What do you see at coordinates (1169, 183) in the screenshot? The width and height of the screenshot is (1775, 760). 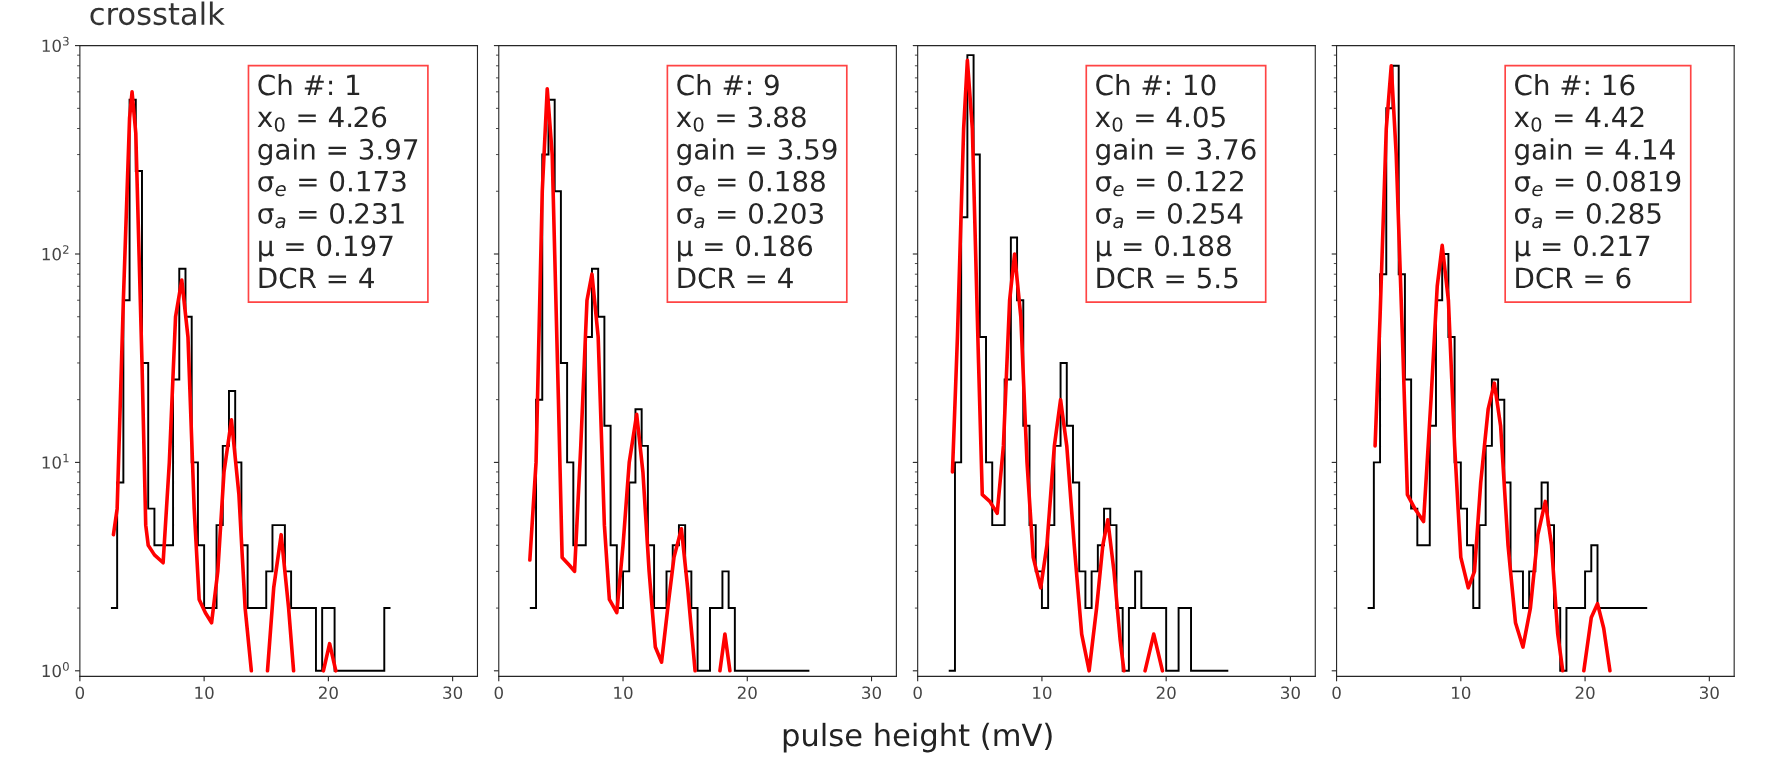 I see `annotation: σ$_{e}$ = 0.122` at bounding box center [1169, 183].